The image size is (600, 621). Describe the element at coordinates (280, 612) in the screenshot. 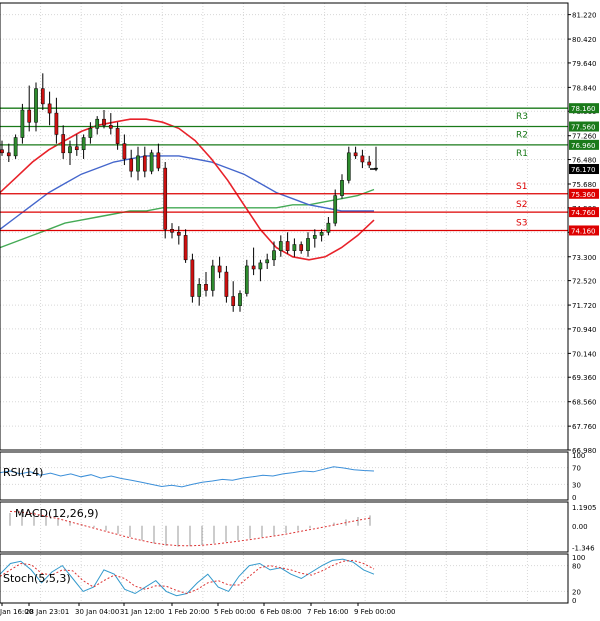

I see `x-tick-label: 6 Feb 08:00` at that location.